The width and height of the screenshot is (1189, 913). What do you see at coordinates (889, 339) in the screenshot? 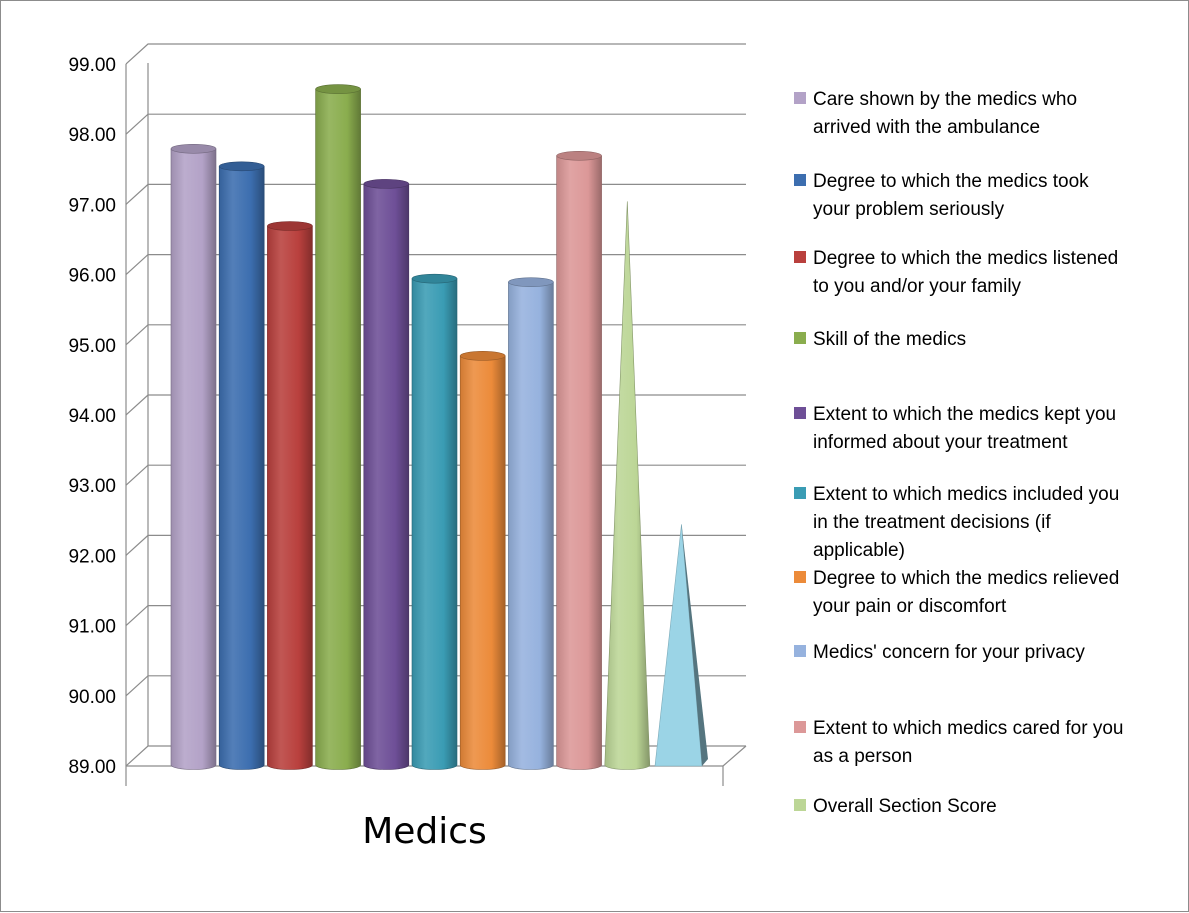
I see `legend-label: Skill of the medics` at bounding box center [889, 339].